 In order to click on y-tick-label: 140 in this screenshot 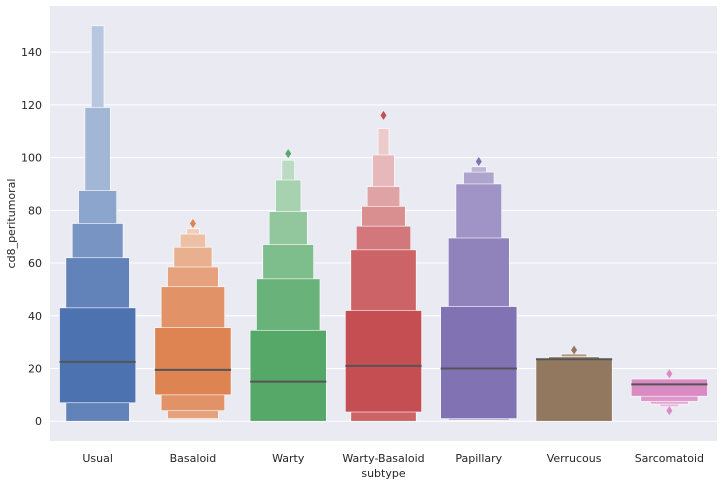, I will do `click(31, 52)`.